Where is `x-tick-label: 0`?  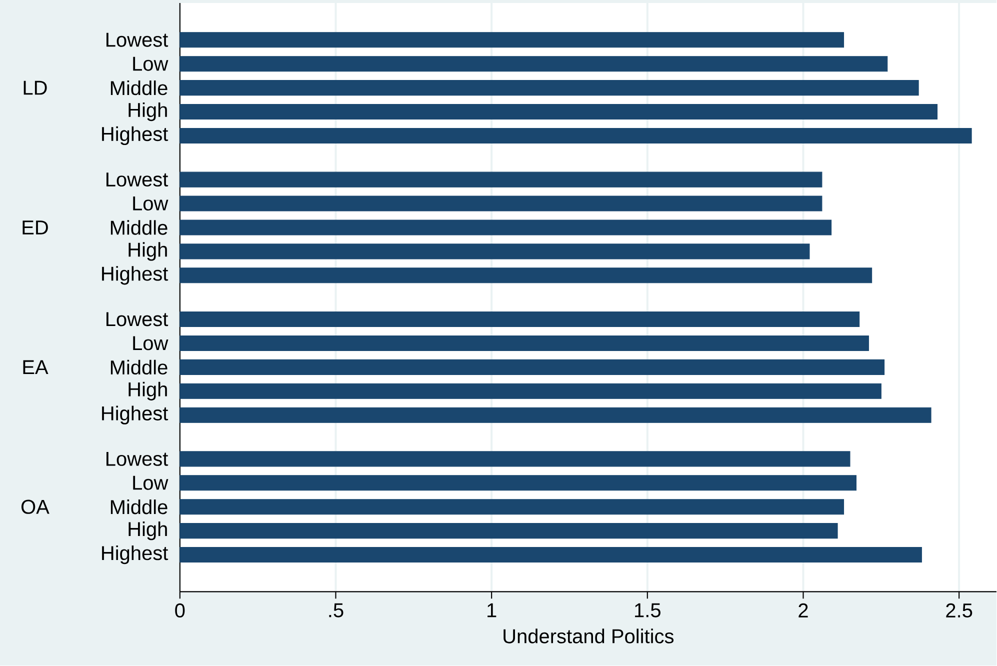
x-tick-label: 0 is located at coordinates (180, 611).